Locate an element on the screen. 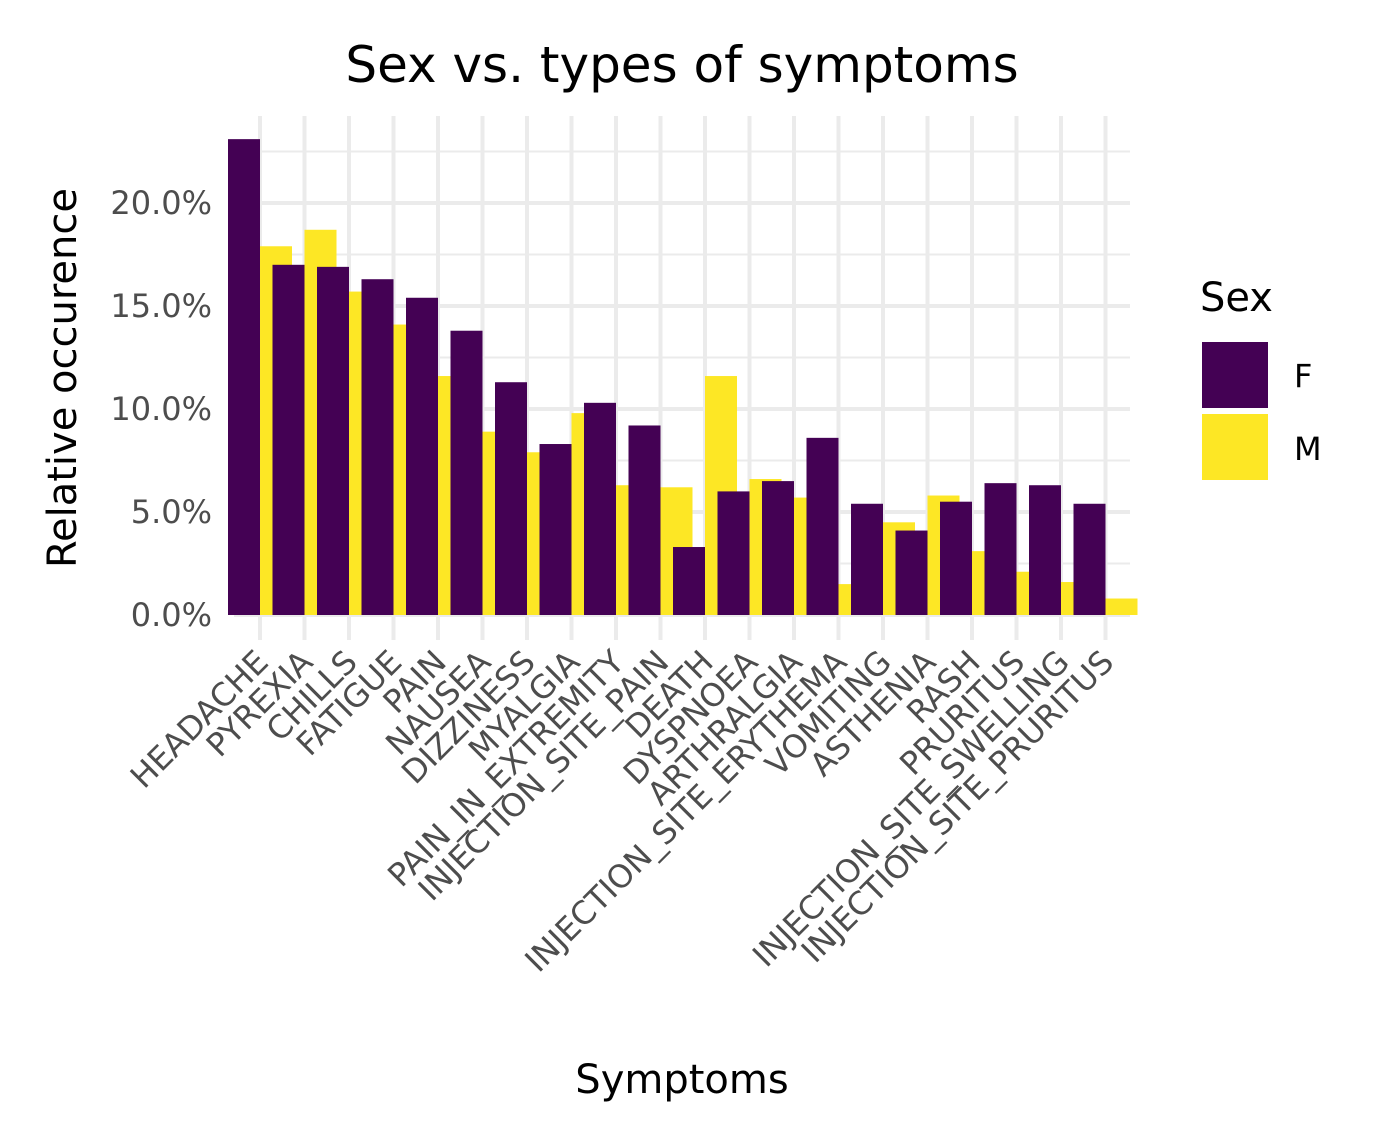 The height and width of the screenshot is (1146, 1390). bar-m is located at coordinates (1121, 606).